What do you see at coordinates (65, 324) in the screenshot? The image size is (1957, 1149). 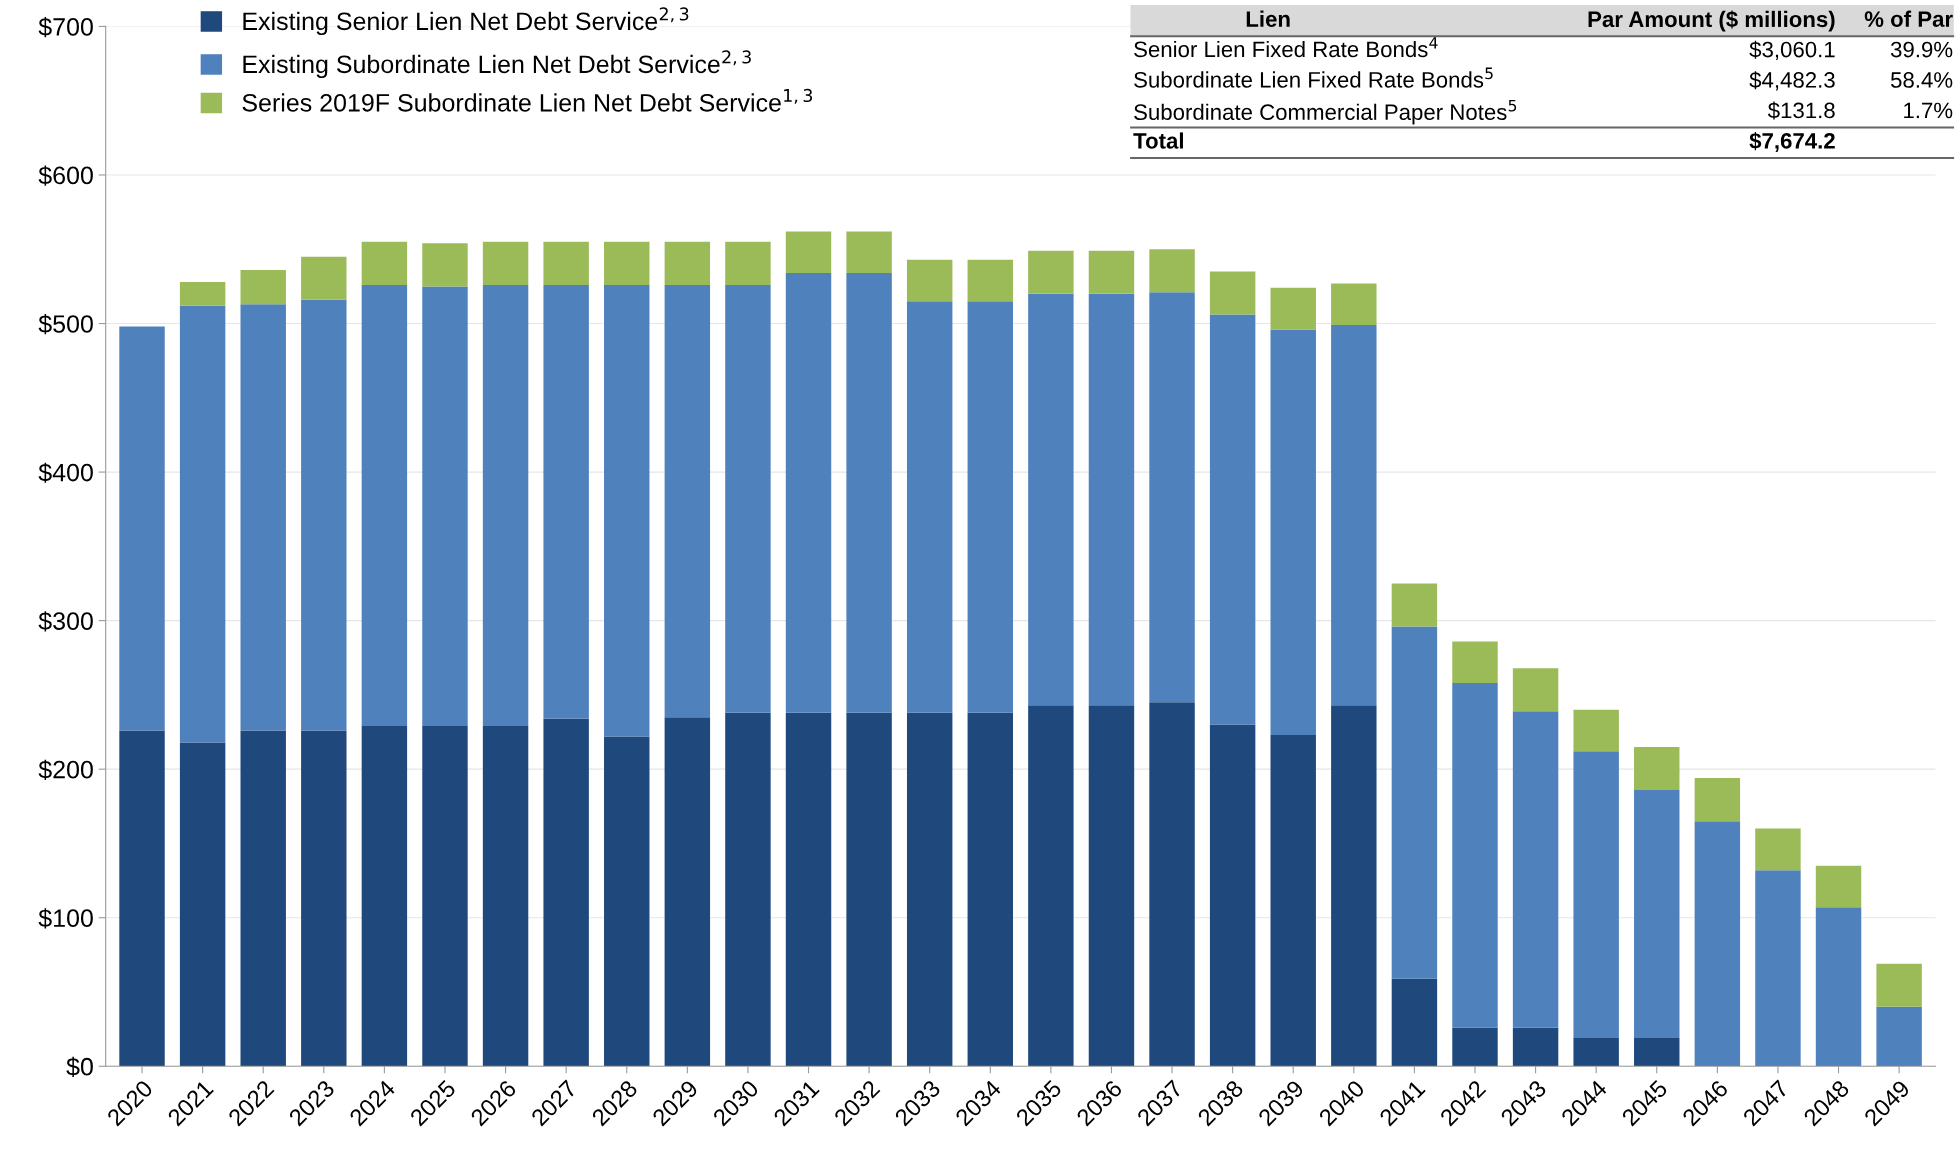 I see `y-tick-label: $500` at bounding box center [65, 324].